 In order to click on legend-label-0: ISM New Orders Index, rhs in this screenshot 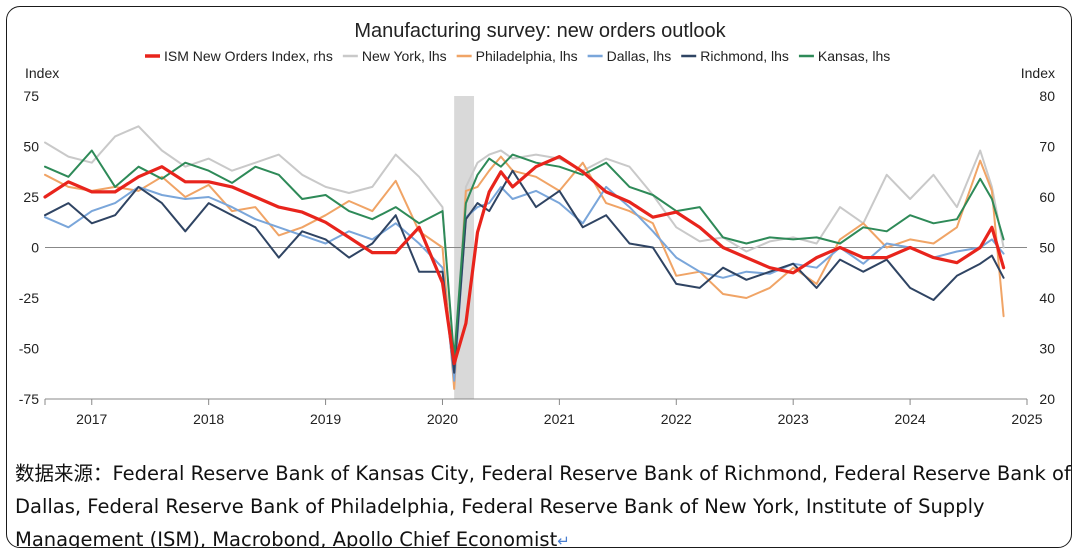, I will do `click(248, 56)`.